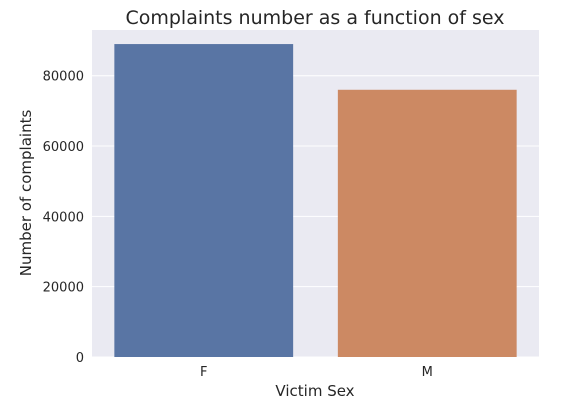 This screenshot has width=582, height=410. What do you see at coordinates (63, 147) in the screenshot?
I see `y-tick-label: 60000` at bounding box center [63, 147].